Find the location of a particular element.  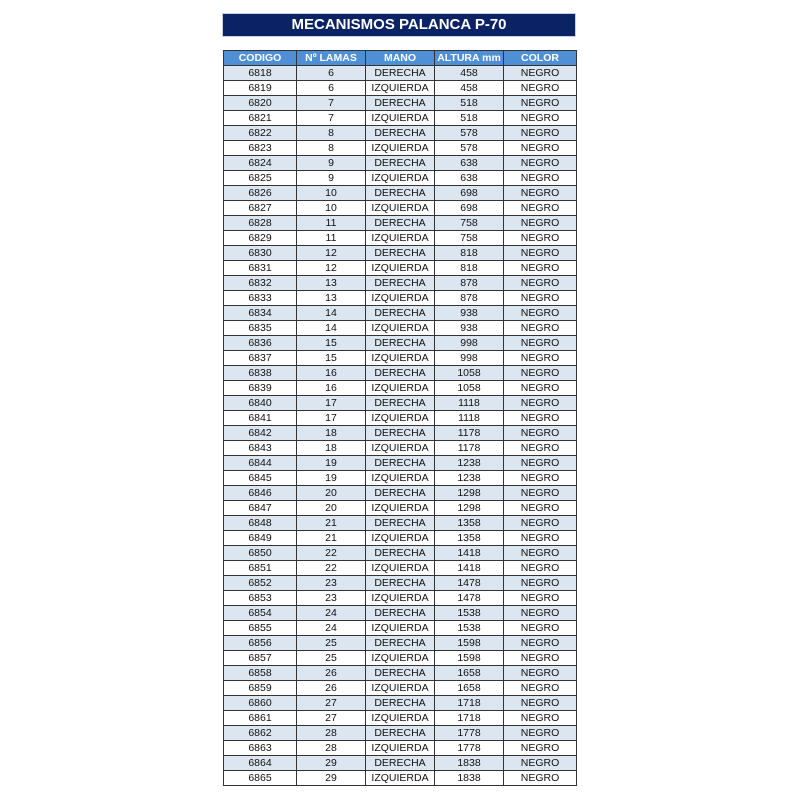

cell-lamas: 17 is located at coordinates (331, 418).